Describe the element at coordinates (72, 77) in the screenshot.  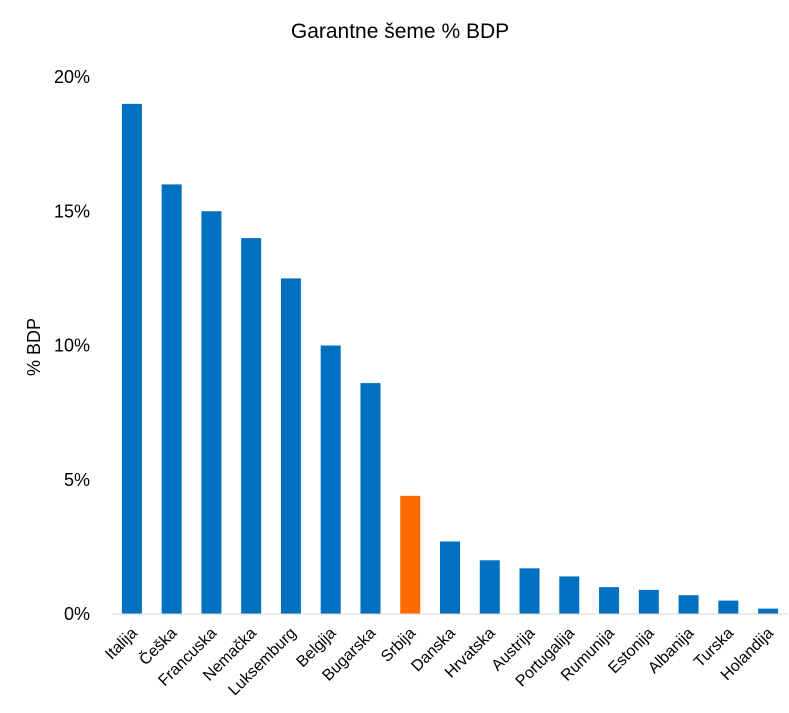
I see `y-tick-label: 20%` at that location.